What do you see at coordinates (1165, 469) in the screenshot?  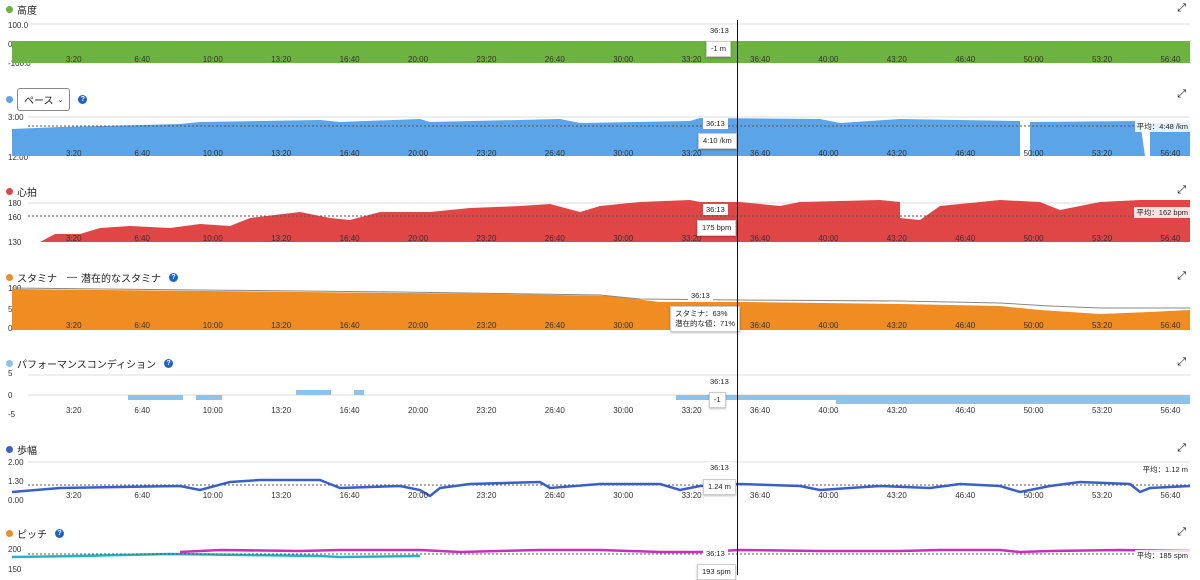 I see `stride-average-label: 平均：1.12 m` at bounding box center [1165, 469].